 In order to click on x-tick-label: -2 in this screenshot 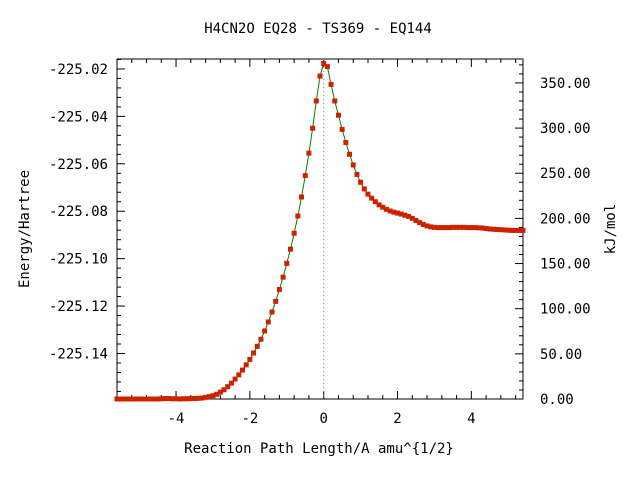, I will do `click(249, 419)`.